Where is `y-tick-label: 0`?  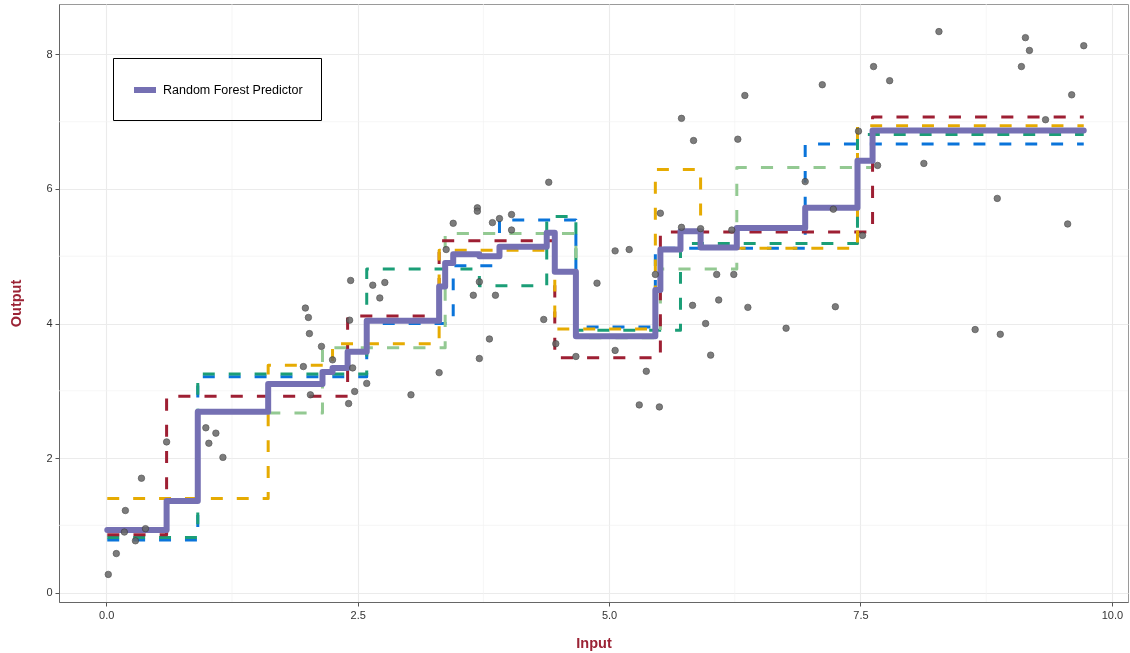 y-tick-label: 0 is located at coordinates (49, 592).